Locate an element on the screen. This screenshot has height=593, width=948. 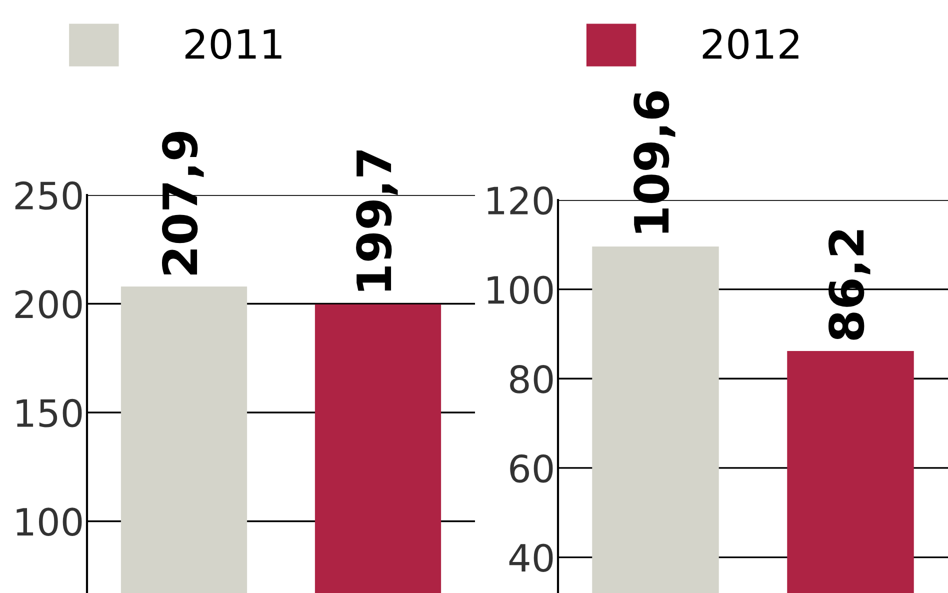
y-tick-label: 80 is located at coordinates (531, 379).